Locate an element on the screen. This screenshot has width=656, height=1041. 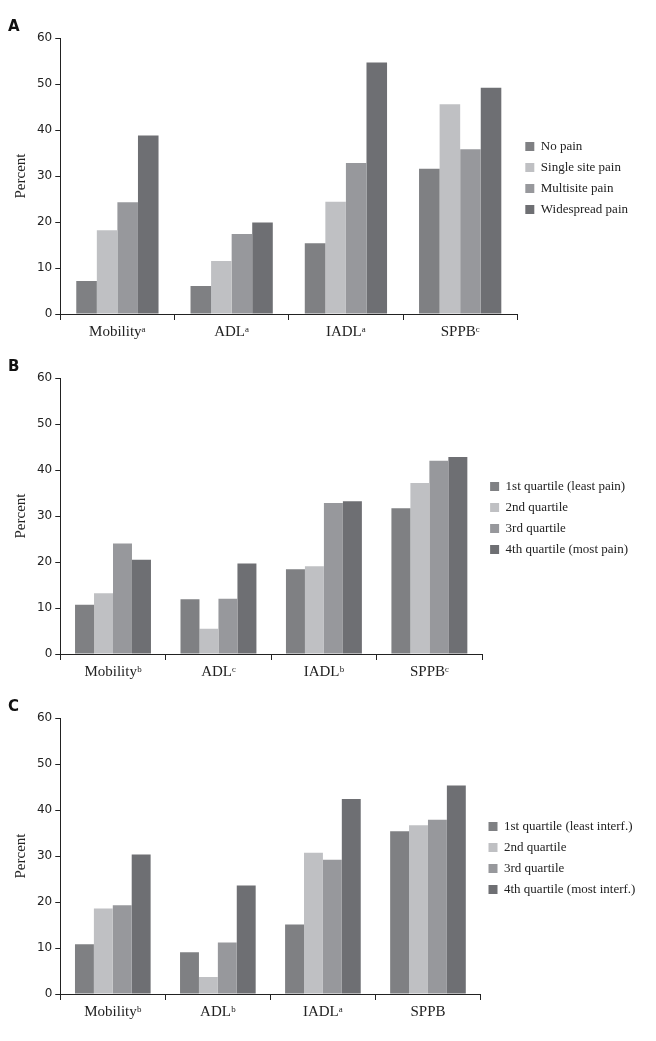
x-tick-label: ADLᵃ is located at coordinates (232, 330).